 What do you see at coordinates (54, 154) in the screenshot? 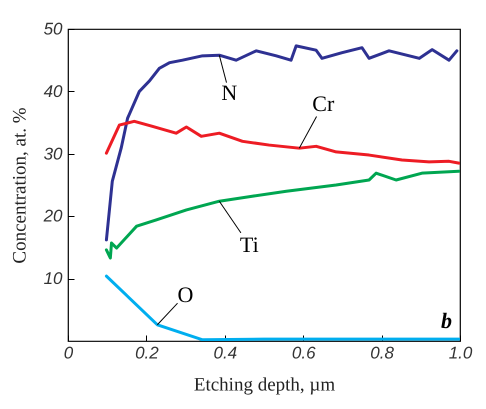
I see `y-tick-label: 30` at bounding box center [54, 154].